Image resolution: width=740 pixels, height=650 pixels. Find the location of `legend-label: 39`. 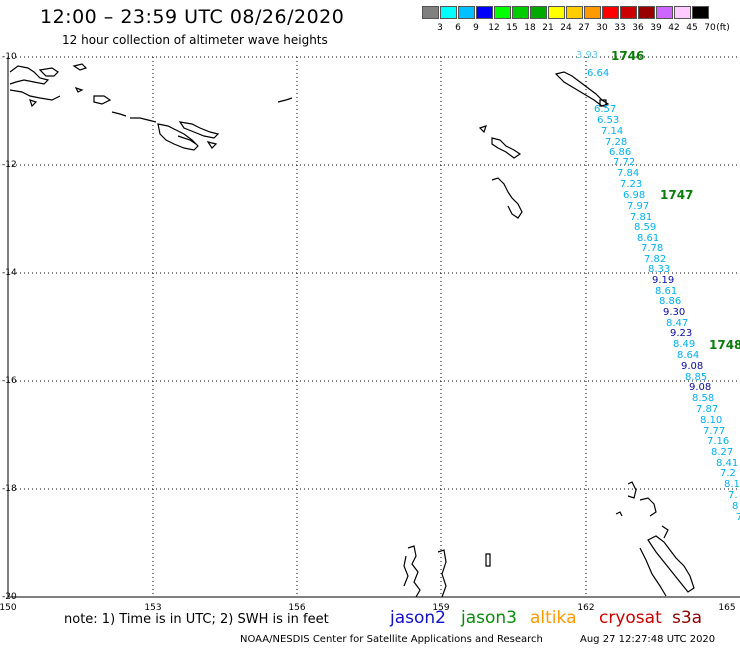

legend-label: 39 is located at coordinates (656, 28).